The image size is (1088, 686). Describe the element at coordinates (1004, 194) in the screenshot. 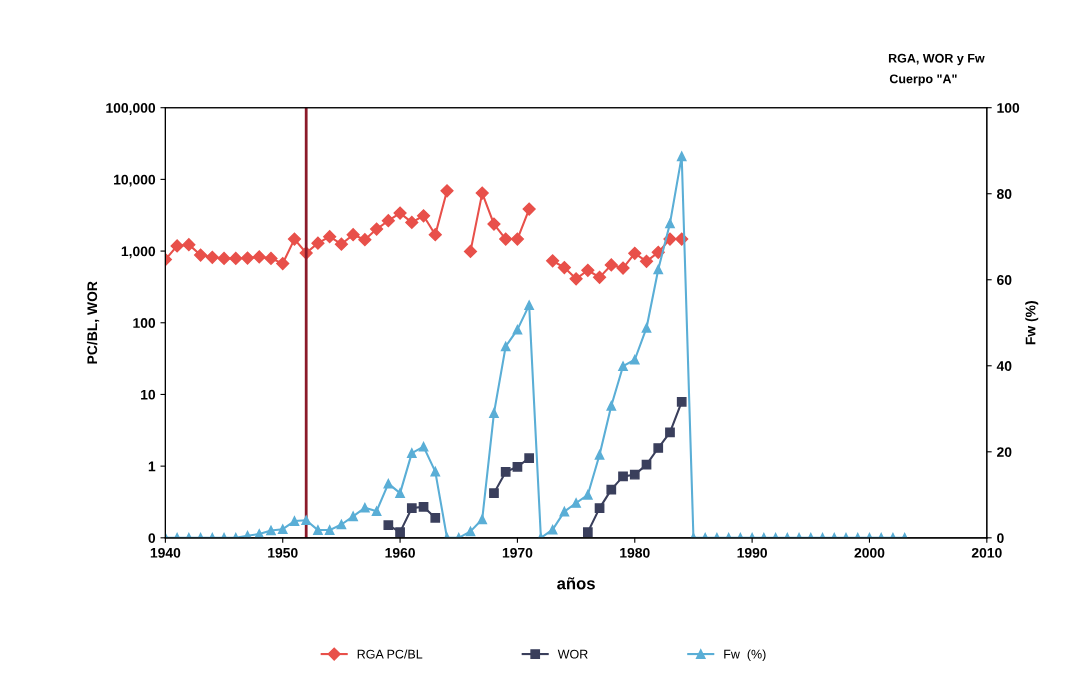

I see `y2-tick-label: 80` at that location.